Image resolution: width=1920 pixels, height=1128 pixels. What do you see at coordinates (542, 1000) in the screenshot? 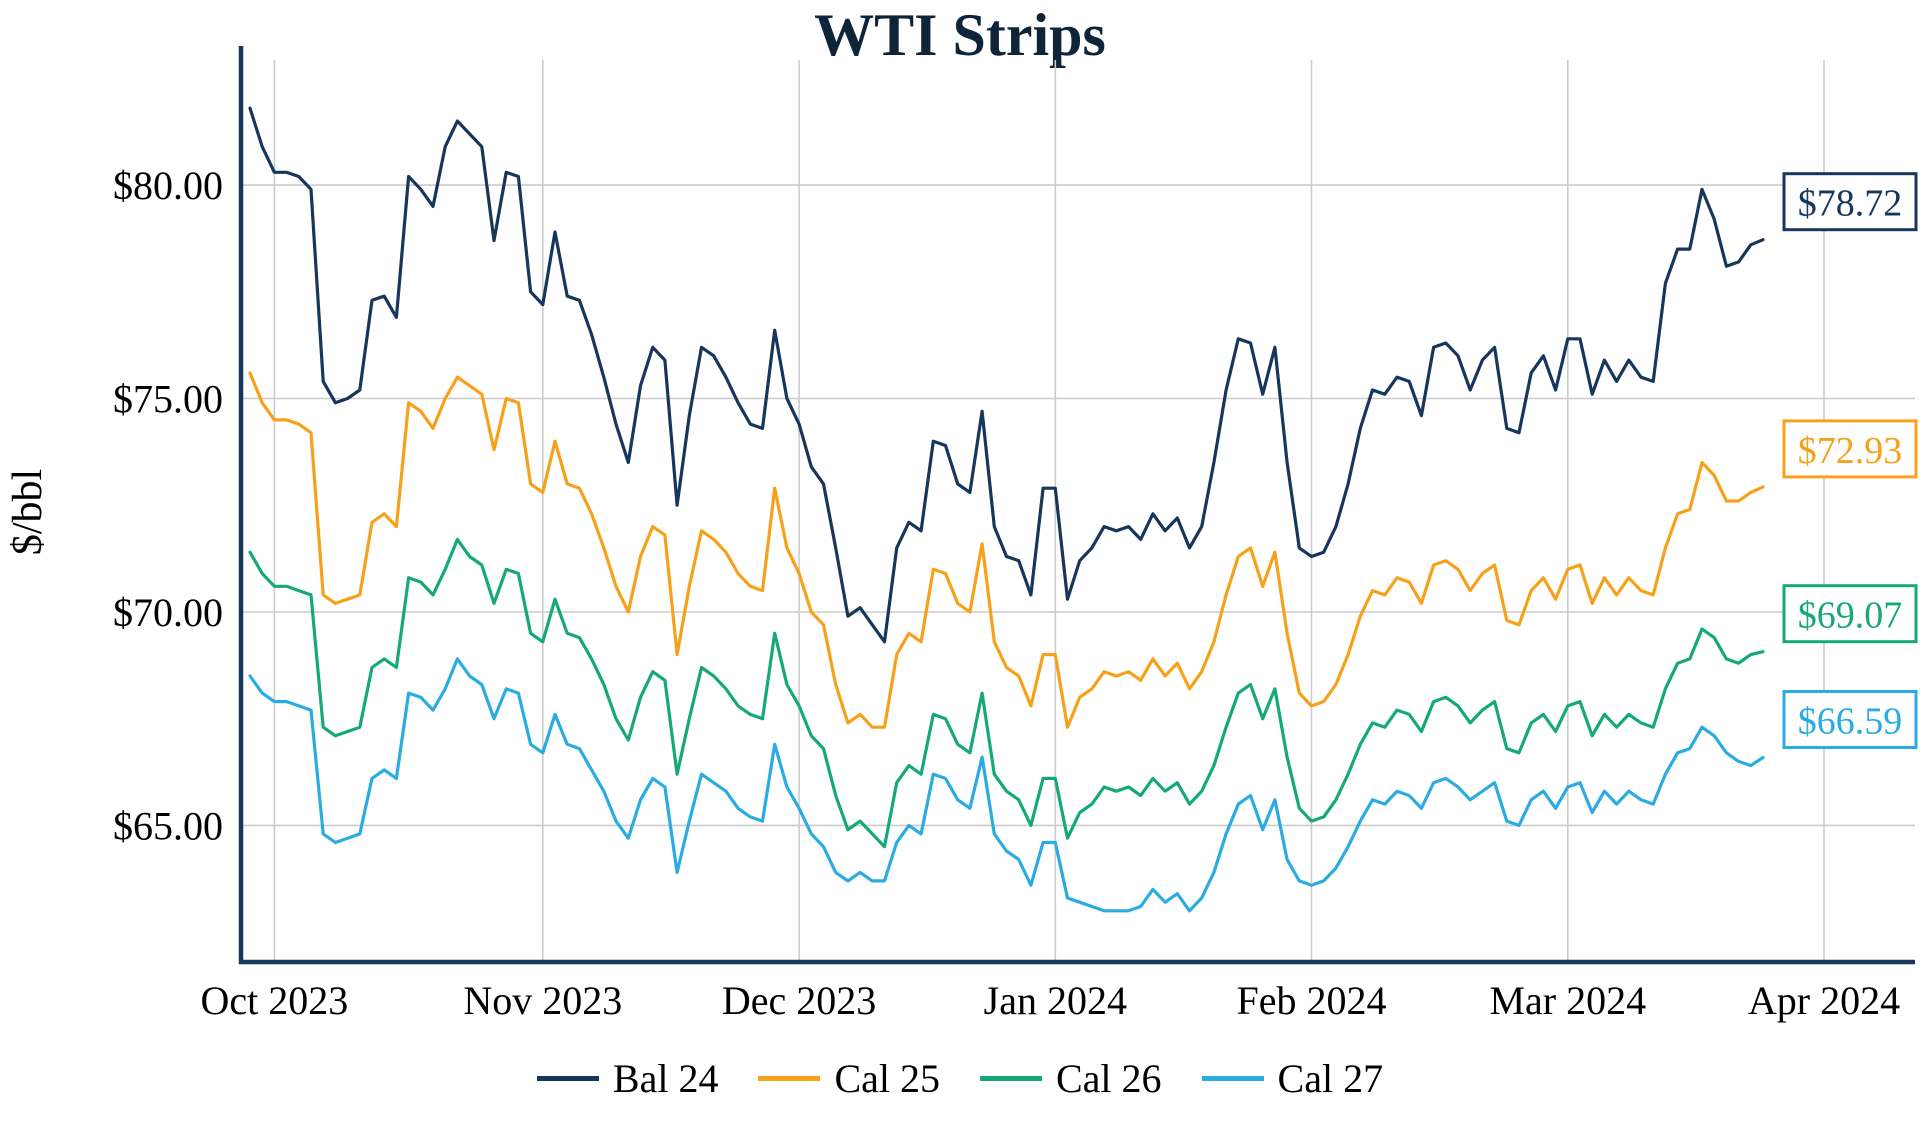
I see `x-tick-label: Nov 2023` at bounding box center [542, 1000].